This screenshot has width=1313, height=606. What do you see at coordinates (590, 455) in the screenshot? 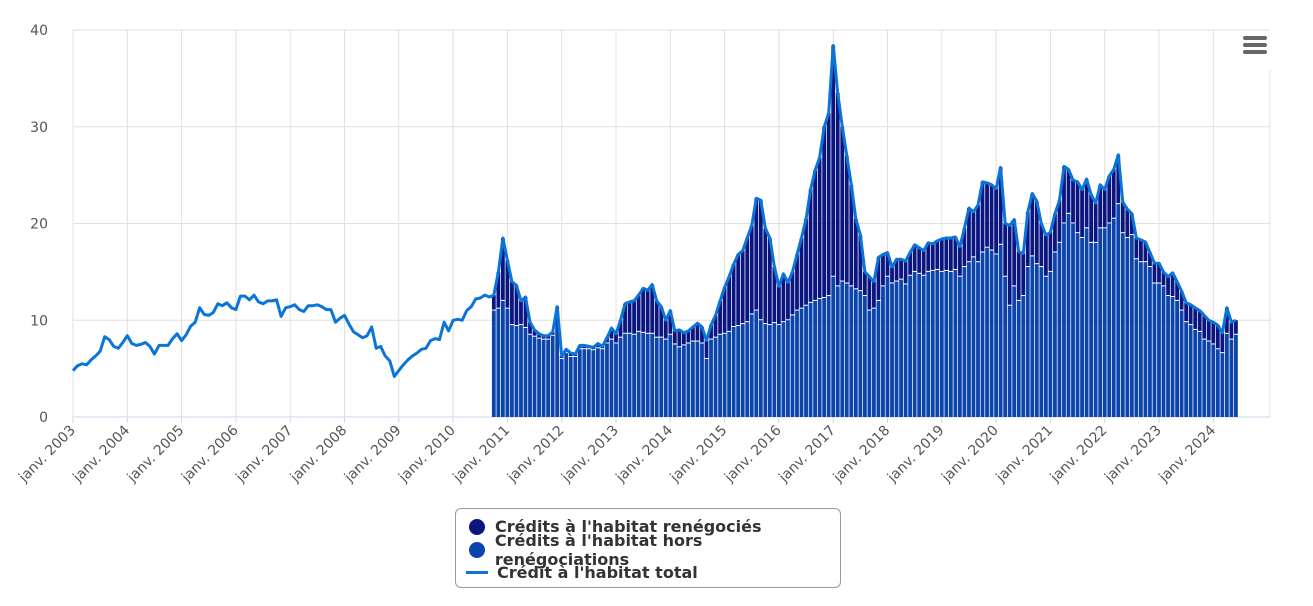
I see `x-tick-label: janv. 2013` at bounding box center [590, 455].